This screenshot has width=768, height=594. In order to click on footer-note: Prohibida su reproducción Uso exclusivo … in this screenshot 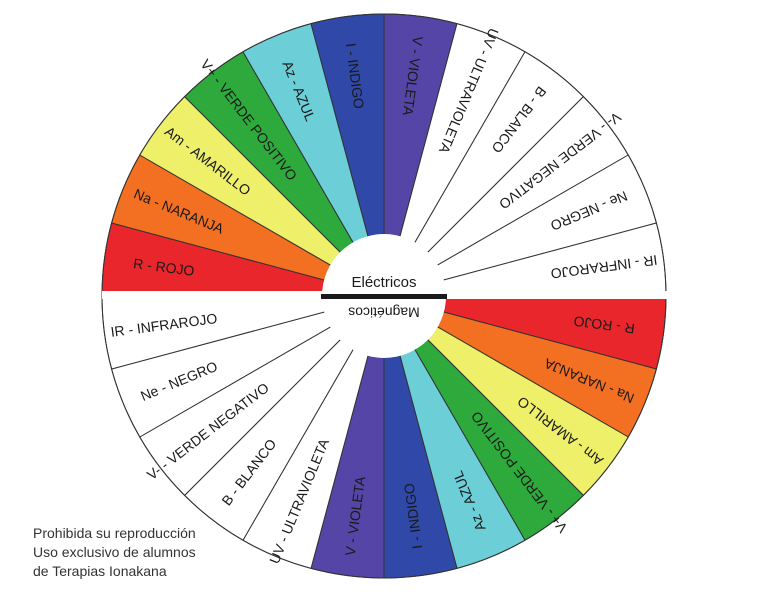, I will do `click(114, 552)`.